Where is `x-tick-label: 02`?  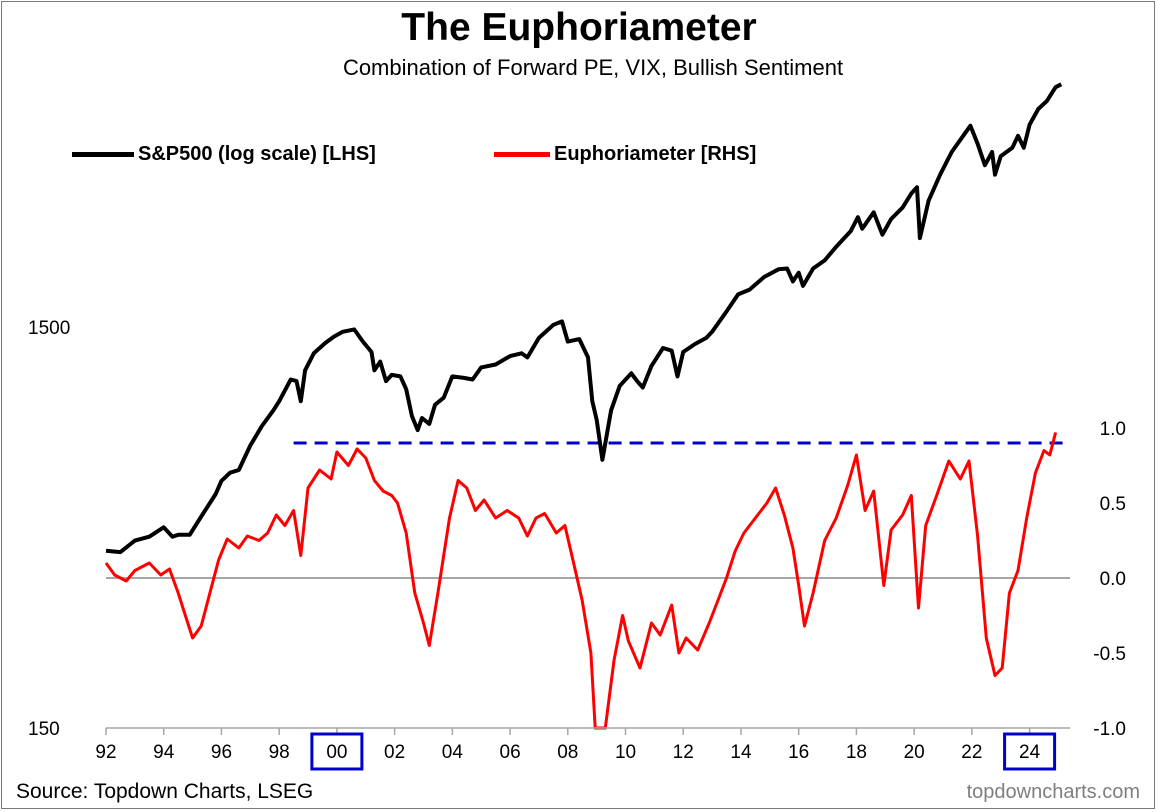
x-tick-label: 02 is located at coordinates (394, 752).